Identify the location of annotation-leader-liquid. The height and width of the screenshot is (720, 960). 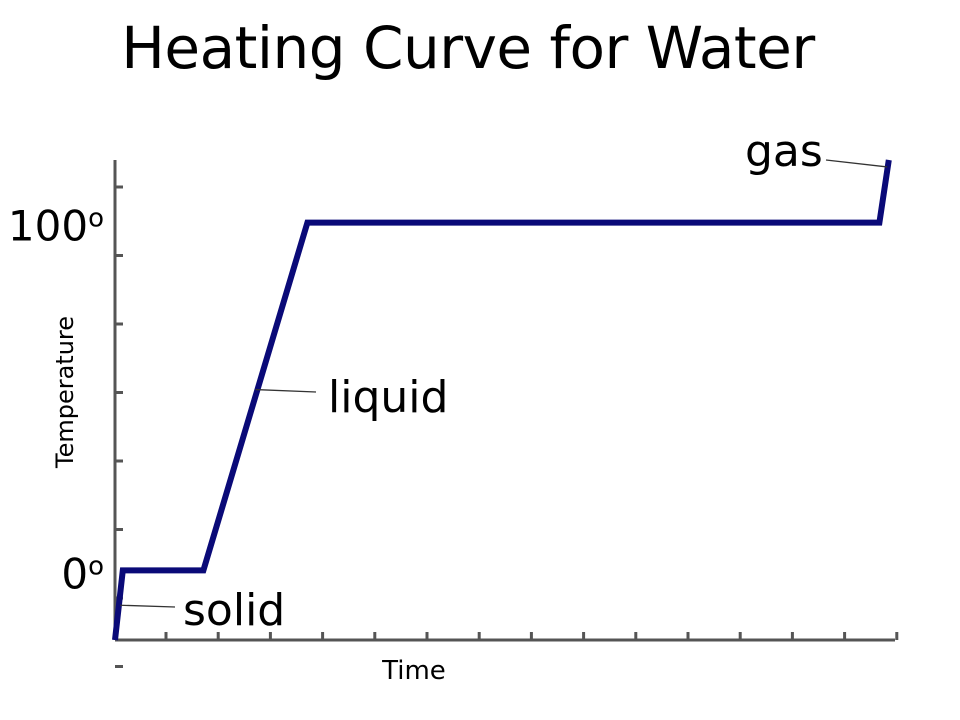
(286, 390).